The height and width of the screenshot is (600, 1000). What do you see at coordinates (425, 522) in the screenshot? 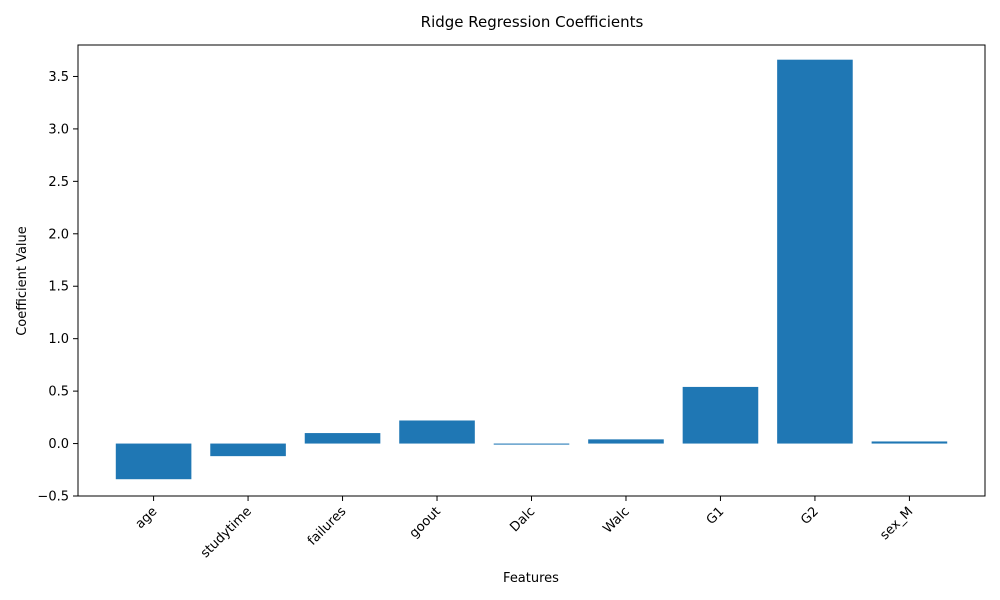
I see `x-tick-label: goout` at bounding box center [425, 522].